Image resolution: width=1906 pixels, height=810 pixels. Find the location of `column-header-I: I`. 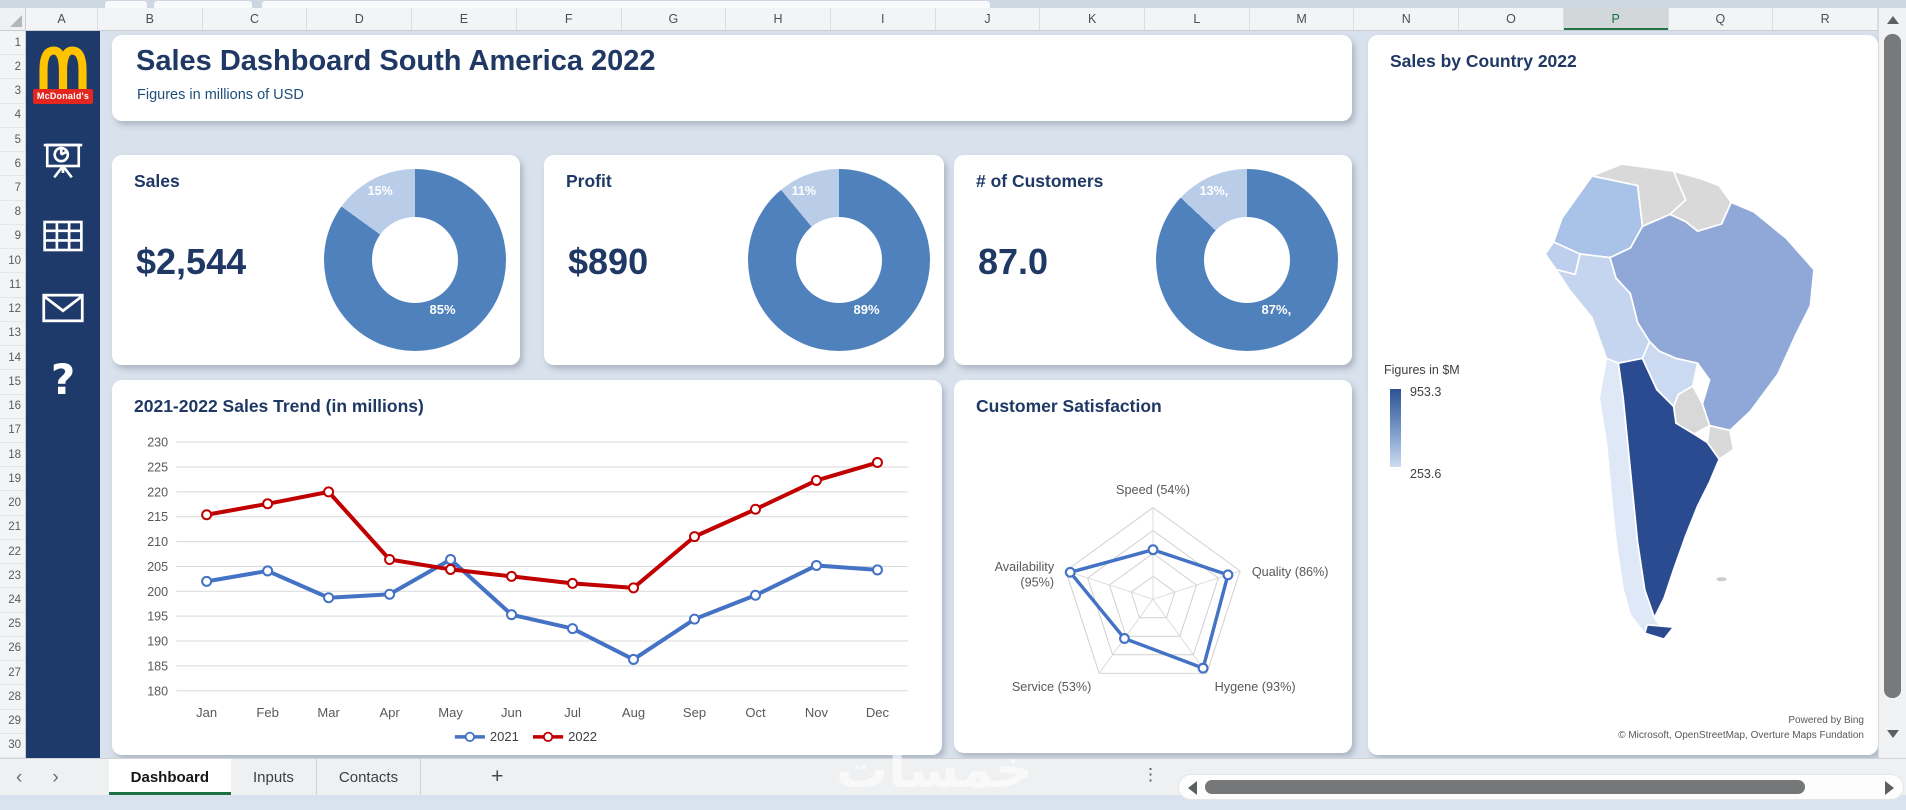

column-header-I: I is located at coordinates (883, 19).